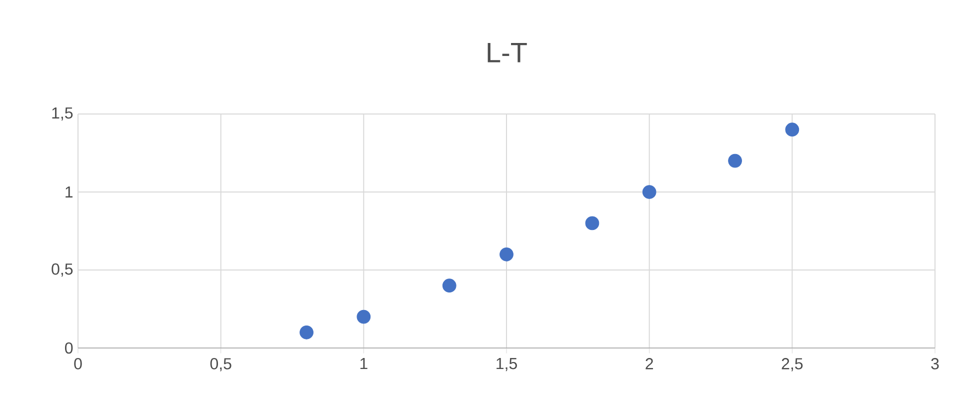 This screenshot has width=959, height=408. Describe the element at coordinates (78, 364) in the screenshot. I see `x-tick-label: 0` at that location.